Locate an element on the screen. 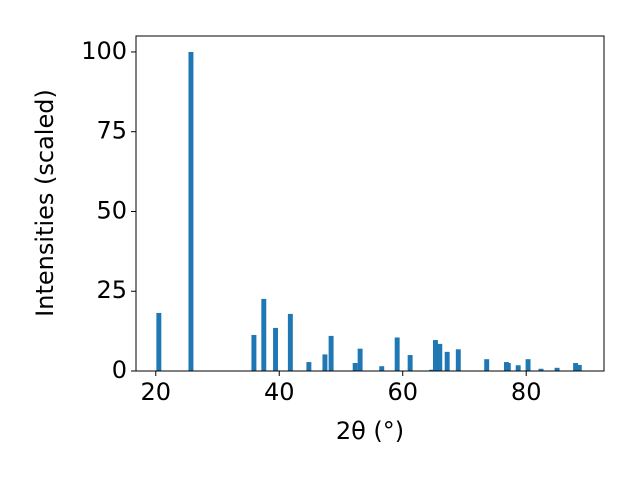 Image resolution: width=640 pixels, height=480 pixels. y-tick-label: 50 is located at coordinates (111, 210).